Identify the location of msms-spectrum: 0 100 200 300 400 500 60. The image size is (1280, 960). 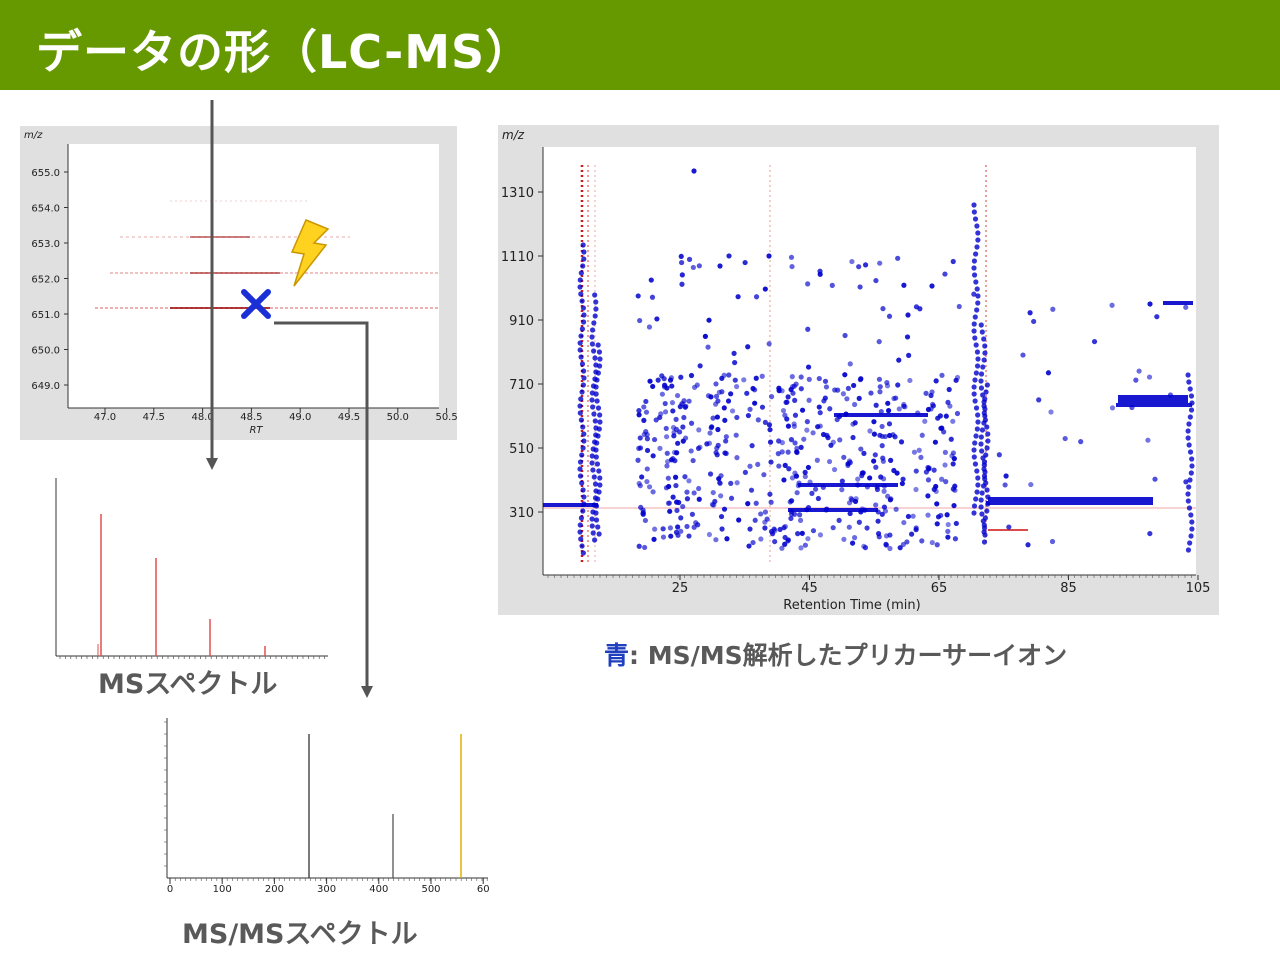
(327, 806).